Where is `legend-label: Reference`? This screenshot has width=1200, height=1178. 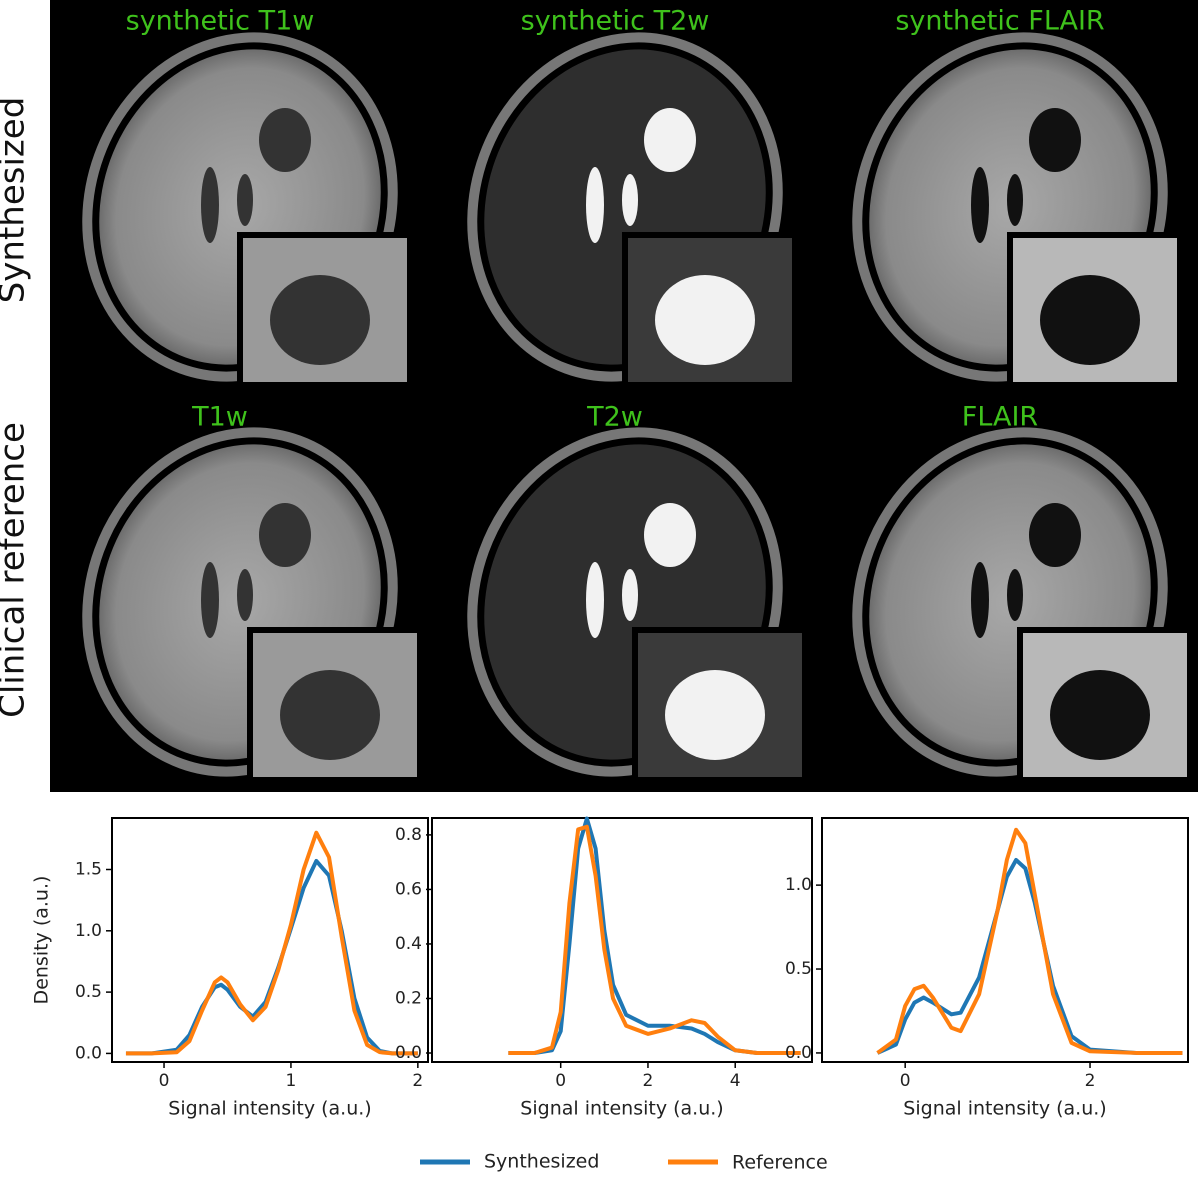
legend-label: Reference is located at coordinates (780, 1163).